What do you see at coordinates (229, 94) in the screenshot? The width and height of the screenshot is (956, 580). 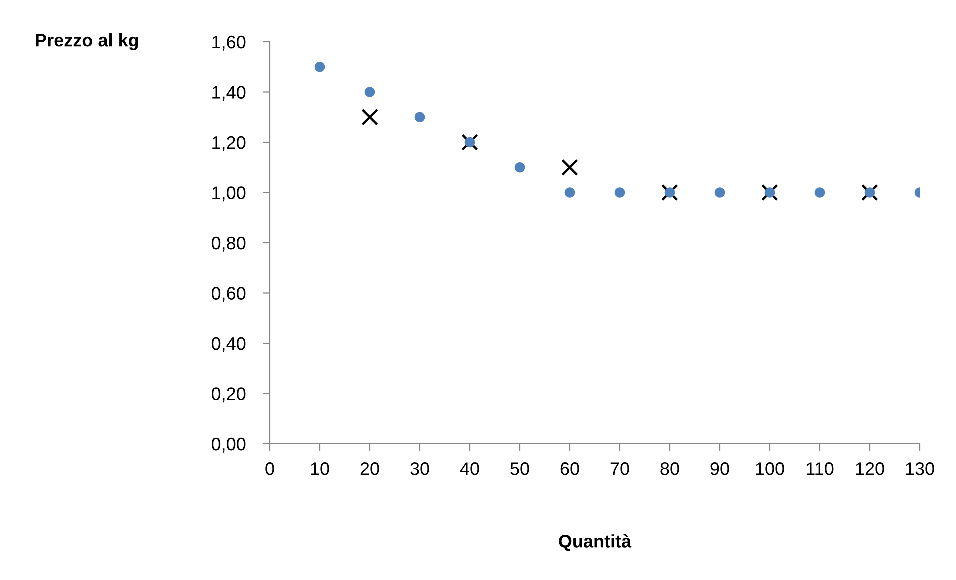 I see `y-tick-label: 1,40` at bounding box center [229, 94].